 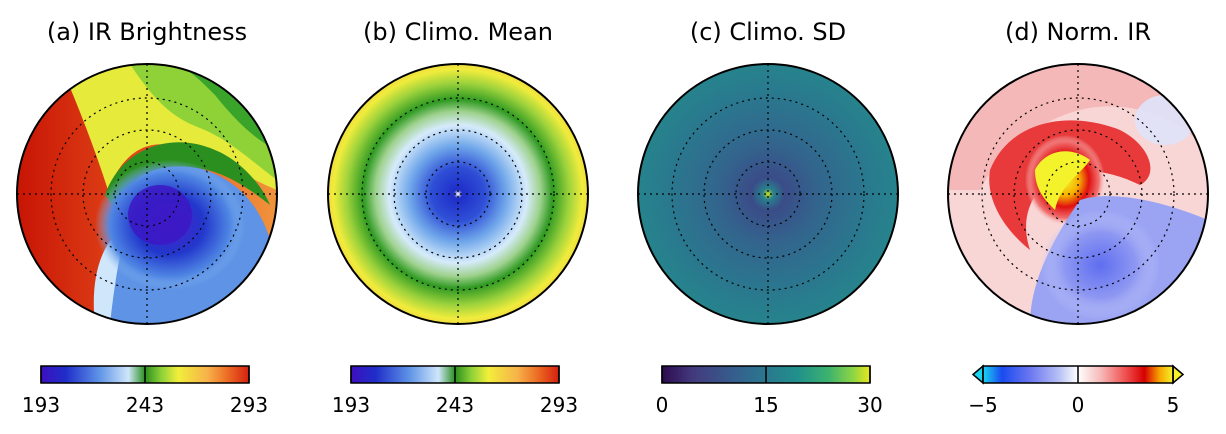 I want to click on panel-a-grid, so click(x=147, y=194).